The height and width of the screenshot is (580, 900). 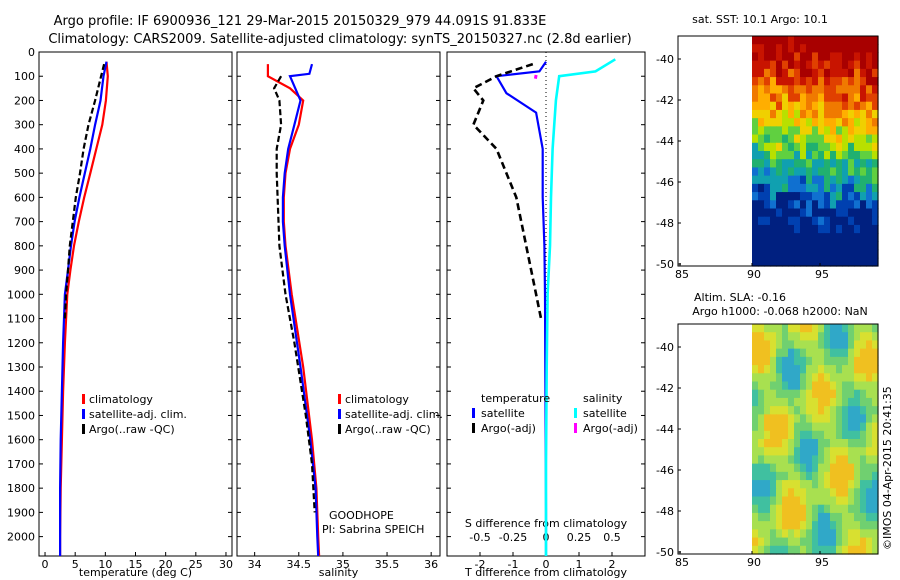 What do you see at coordinates (545, 572) in the screenshot?
I see `x-axis-label: T difference from climatology` at bounding box center [545, 572].